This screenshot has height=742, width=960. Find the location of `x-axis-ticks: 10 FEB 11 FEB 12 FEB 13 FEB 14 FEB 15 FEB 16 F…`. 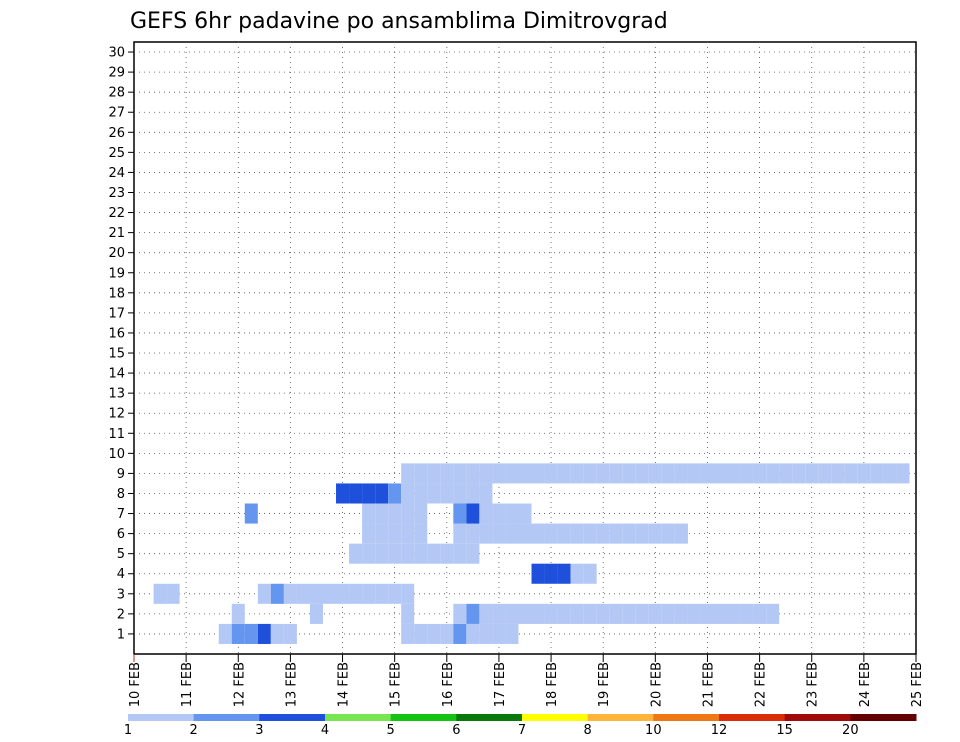

x-axis-ticks: 10 FEB 11 FEB 12 FEB 13 FEB 14 FEB 15 FEB 16 F… is located at coordinates (526, 680).